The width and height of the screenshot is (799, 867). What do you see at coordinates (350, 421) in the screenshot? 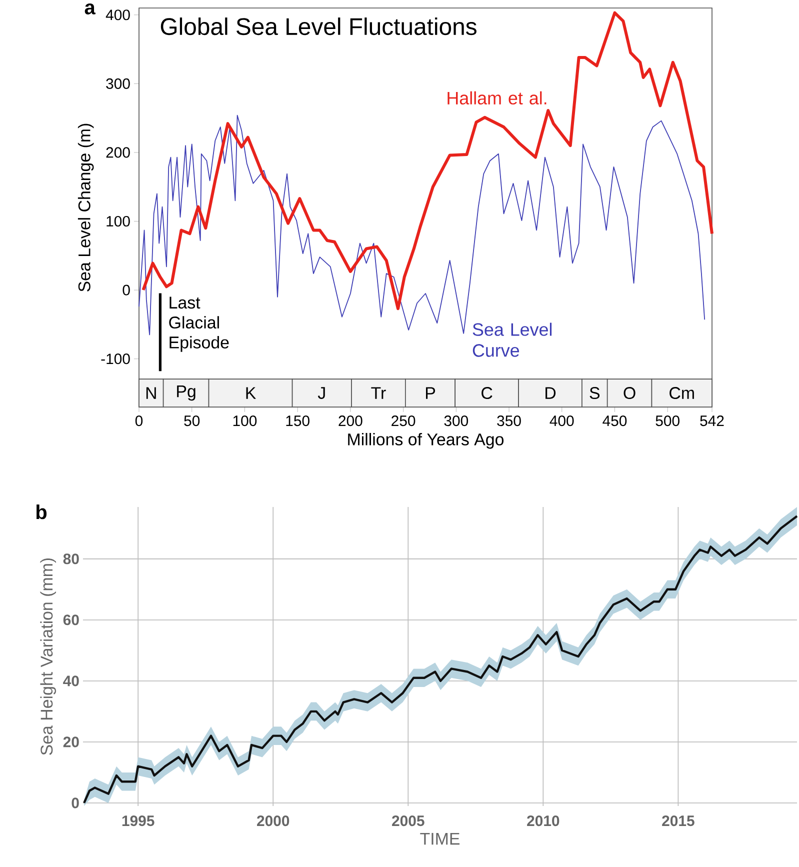
I see `x-tick-label: 200` at bounding box center [350, 421].